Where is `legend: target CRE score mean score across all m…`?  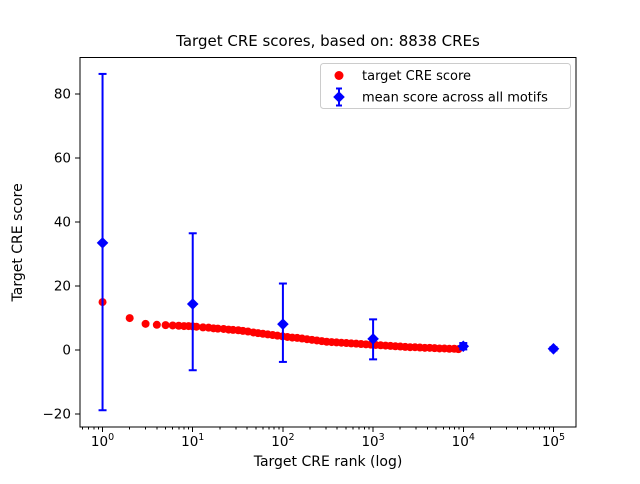
legend: target CRE score mean score across all m… is located at coordinates (445, 86).